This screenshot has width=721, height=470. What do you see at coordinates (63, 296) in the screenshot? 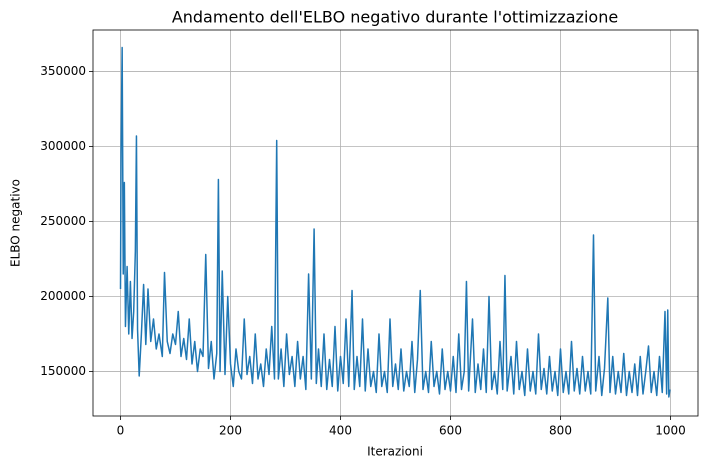
I see `y-tick-label: 200000` at bounding box center [63, 296].